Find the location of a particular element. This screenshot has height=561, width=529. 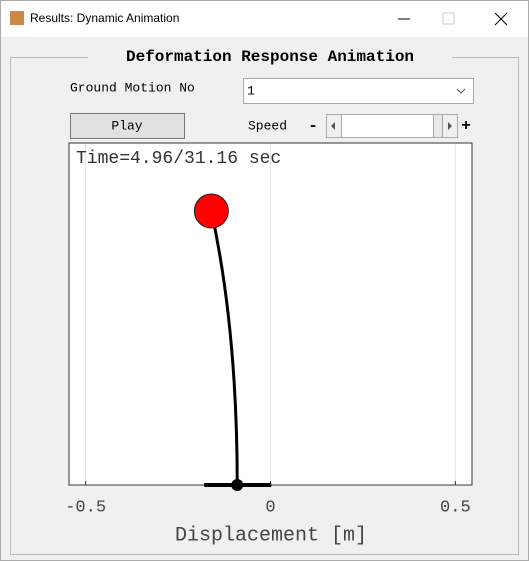

left-arrow is located at coordinates (333, 126).